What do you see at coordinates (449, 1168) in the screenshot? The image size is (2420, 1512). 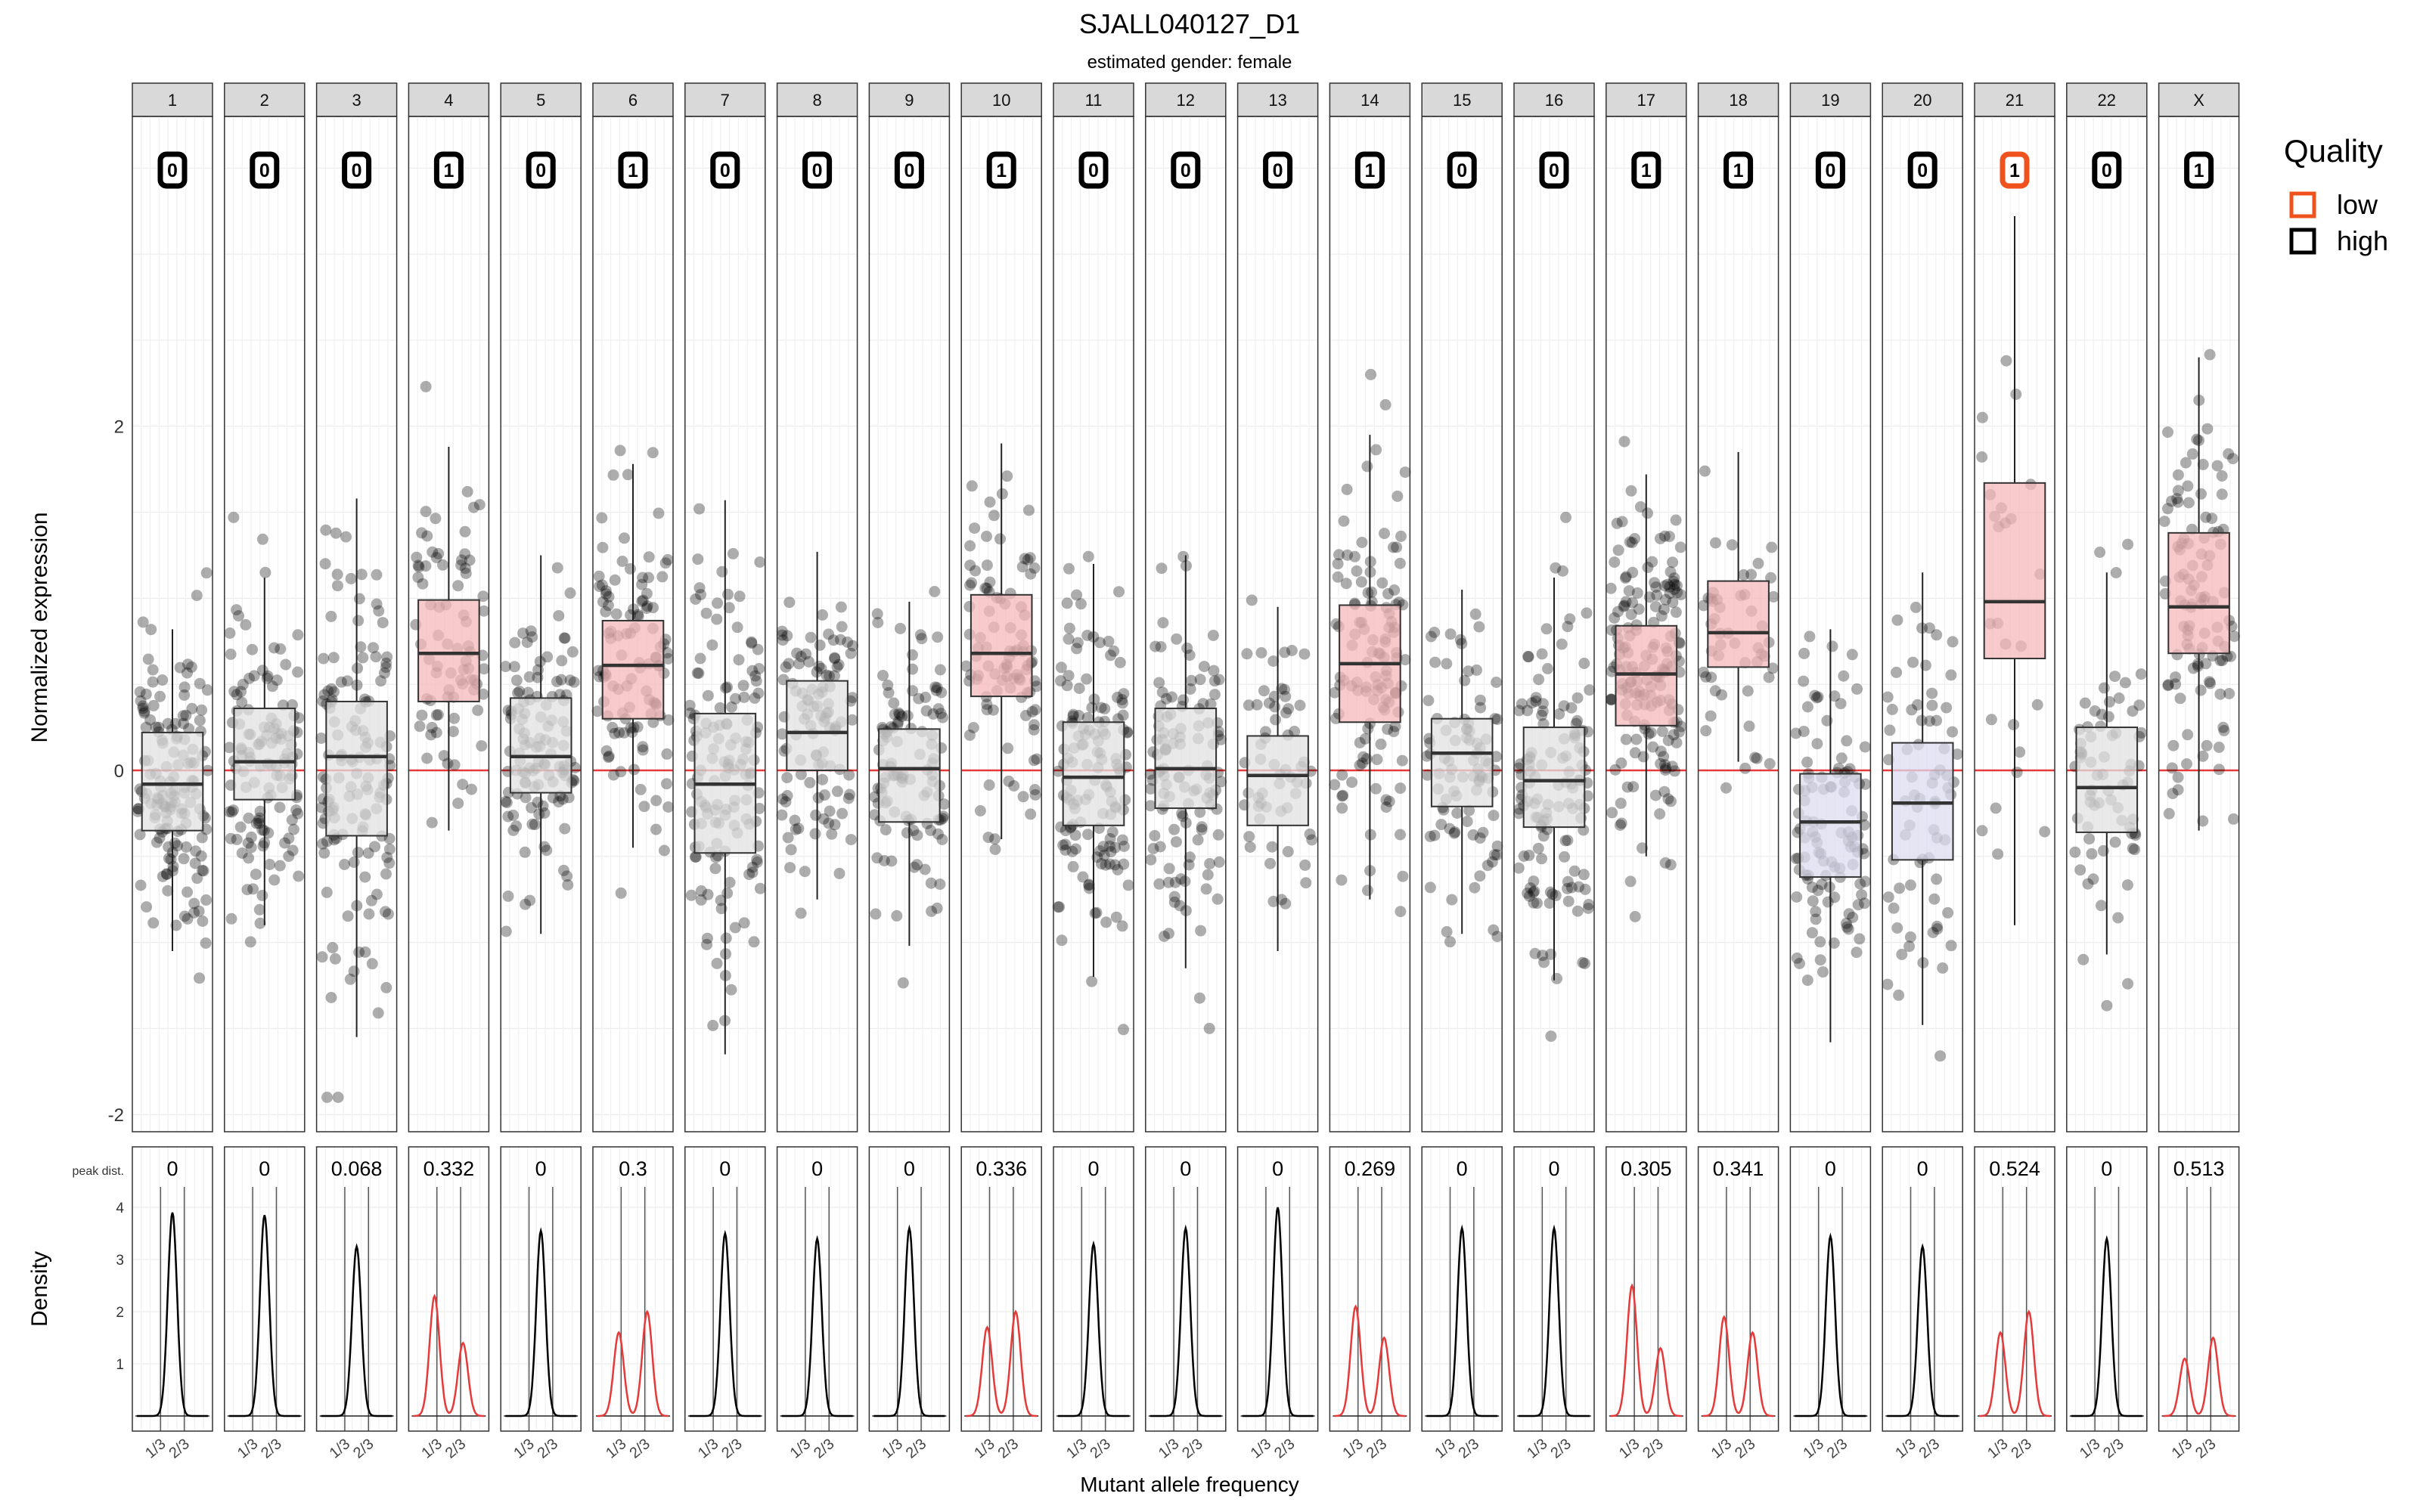 I see `peak-distance-value: 0.332` at bounding box center [449, 1168].